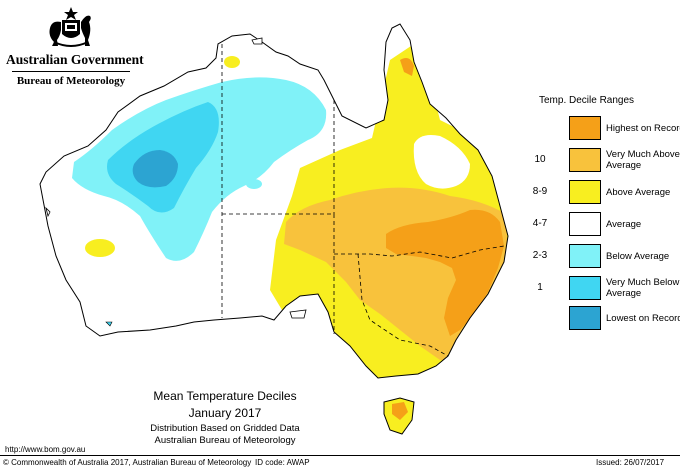 The height and width of the screenshot is (467, 680). What do you see at coordinates (225, 428) in the screenshot?
I see `map-subtitle-distribution: Distribution Based on Gridded Data` at bounding box center [225, 428].